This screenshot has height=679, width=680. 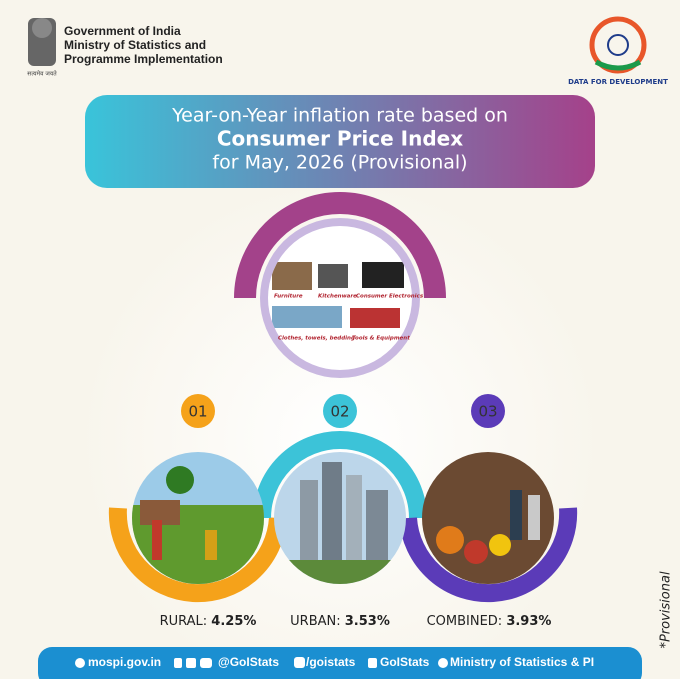 I want to click on basket-products, so click(x=338, y=295).